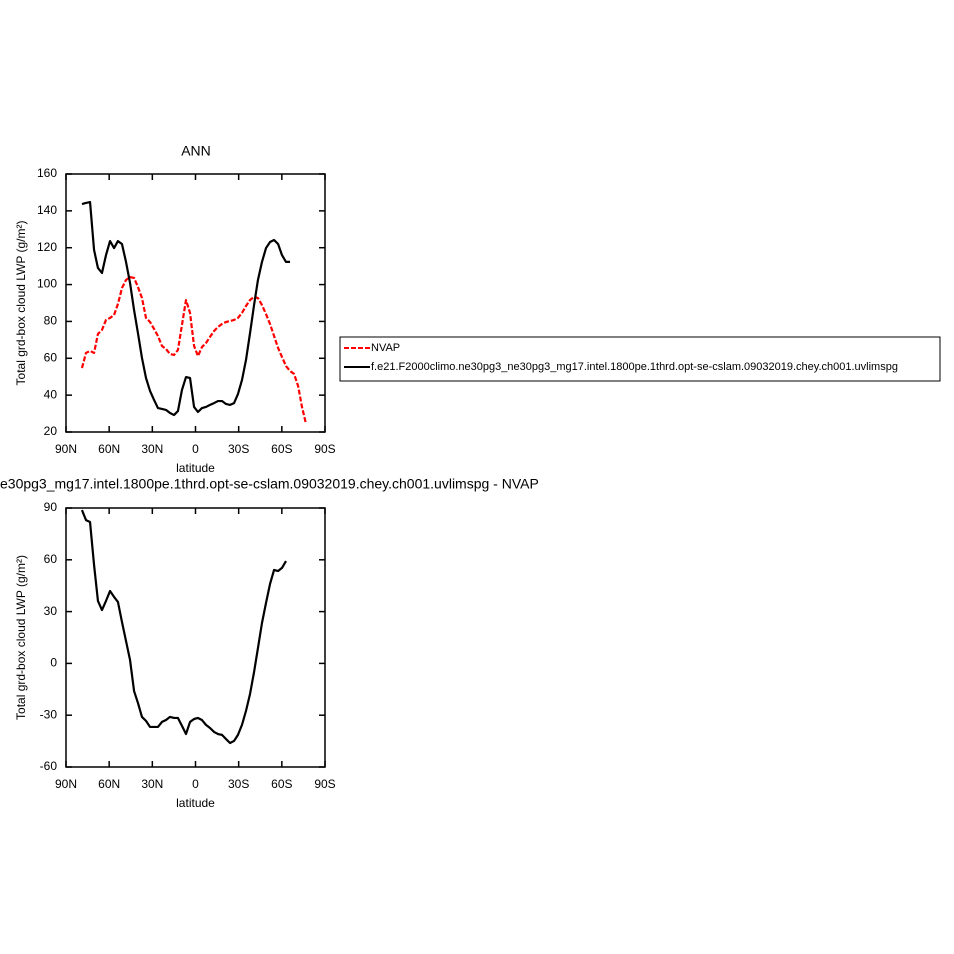  I want to click on y-tick-label: 0, so click(53, 663).